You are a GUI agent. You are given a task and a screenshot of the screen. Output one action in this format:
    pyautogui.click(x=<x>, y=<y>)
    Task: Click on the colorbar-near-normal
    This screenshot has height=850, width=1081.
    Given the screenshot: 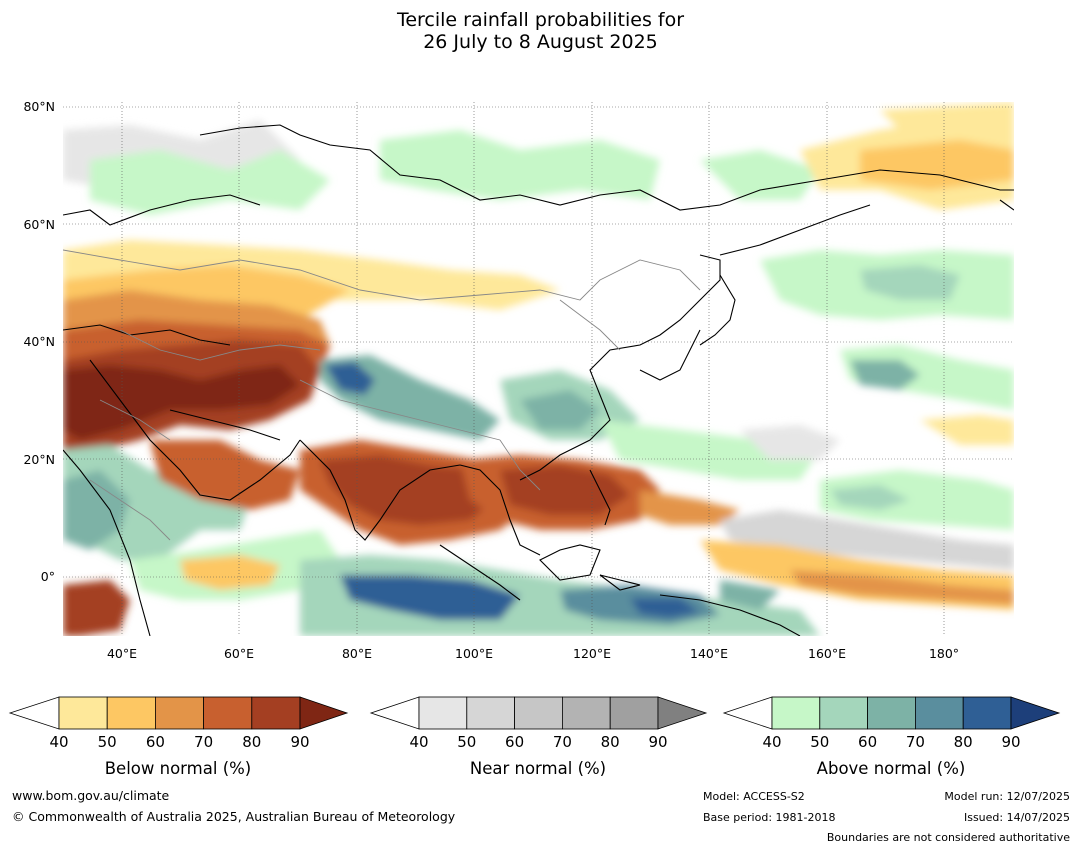 What is the action you would take?
    pyautogui.click(x=538, y=713)
    